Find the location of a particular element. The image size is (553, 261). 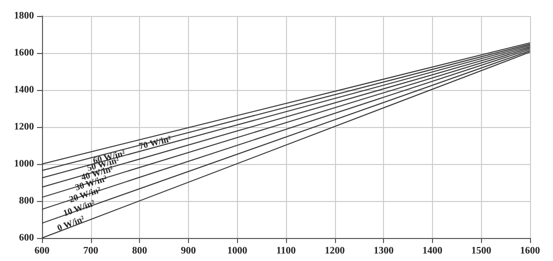

y-tick-label: 1400 is located at coordinates (24, 90).